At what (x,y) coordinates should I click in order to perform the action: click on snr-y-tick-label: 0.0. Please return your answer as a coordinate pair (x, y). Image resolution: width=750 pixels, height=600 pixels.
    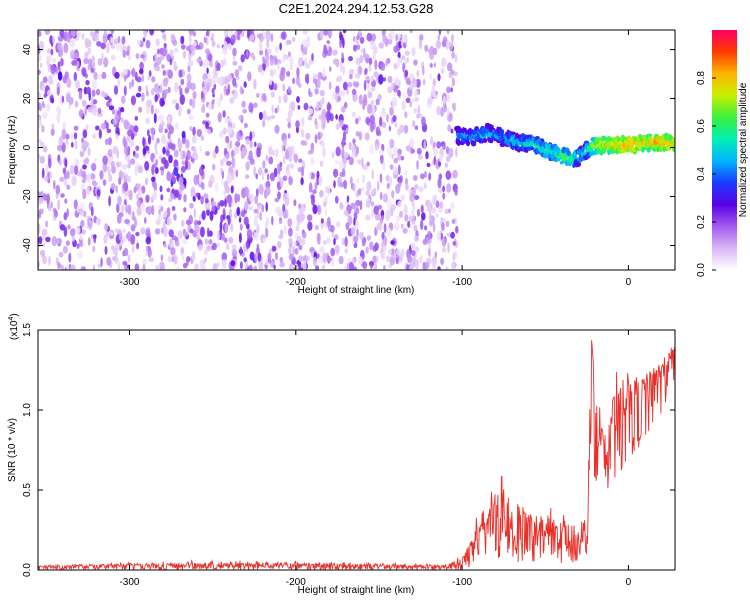
    Looking at the image, I should click on (27, 570).